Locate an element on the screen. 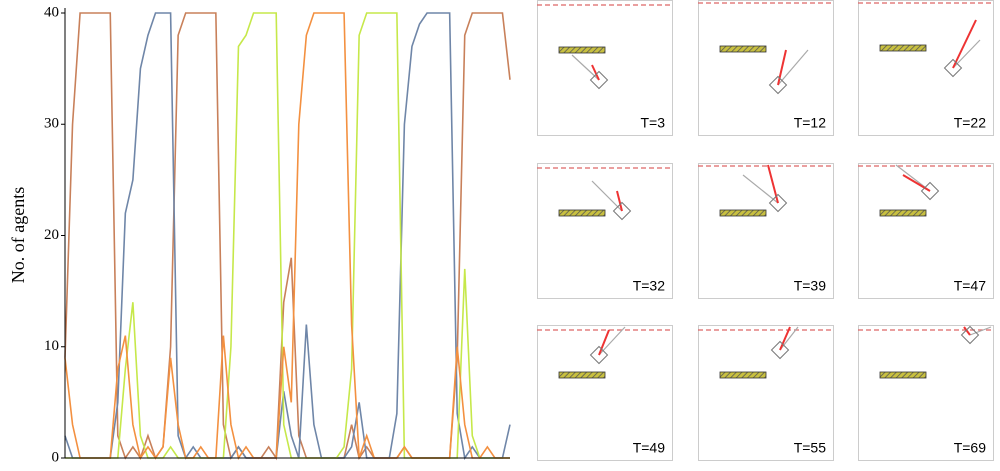  panel-label: T=12 is located at coordinates (810, 123).